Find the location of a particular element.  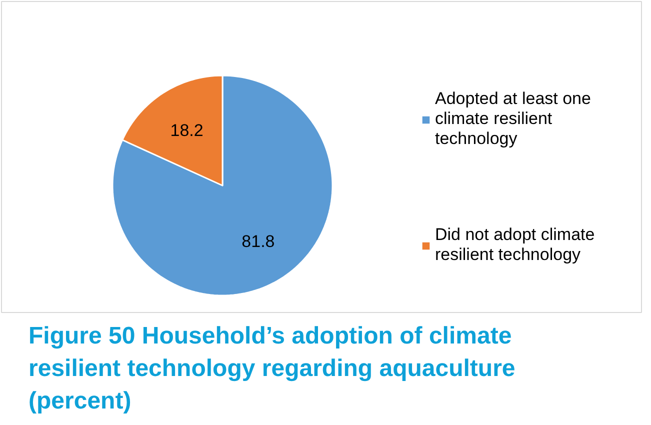

legend-label: Did not adopt climate resilient technology is located at coordinates (515, 245).